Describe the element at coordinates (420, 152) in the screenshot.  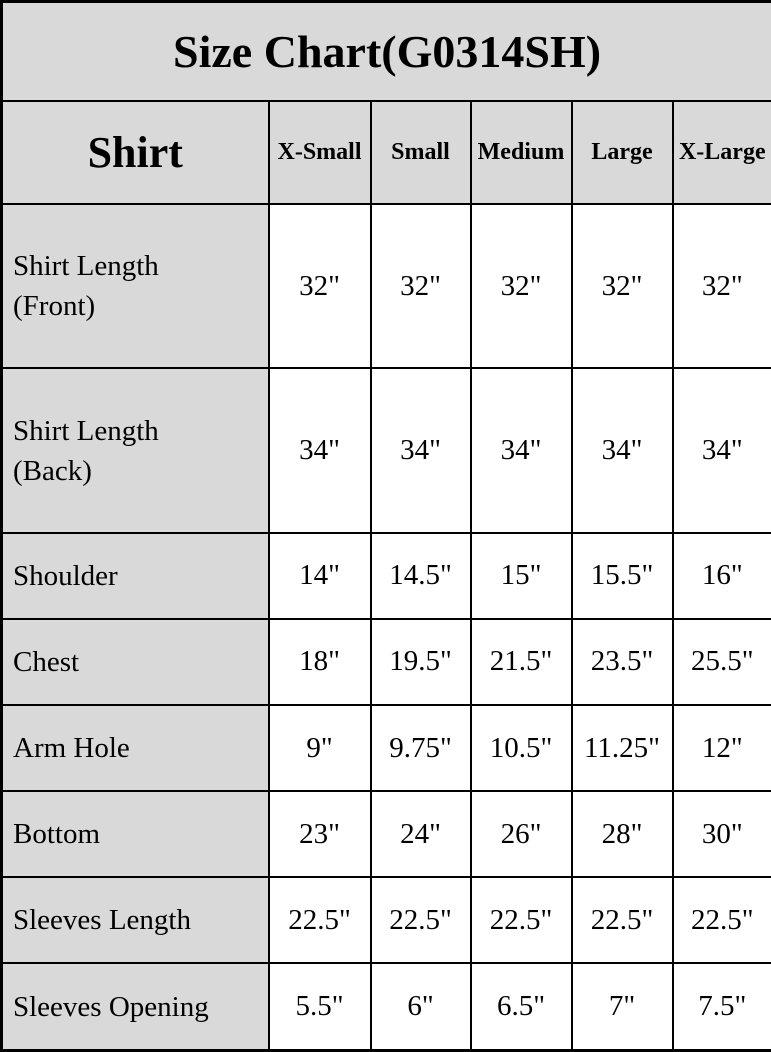
I see `column-header-small: Small` at that location.